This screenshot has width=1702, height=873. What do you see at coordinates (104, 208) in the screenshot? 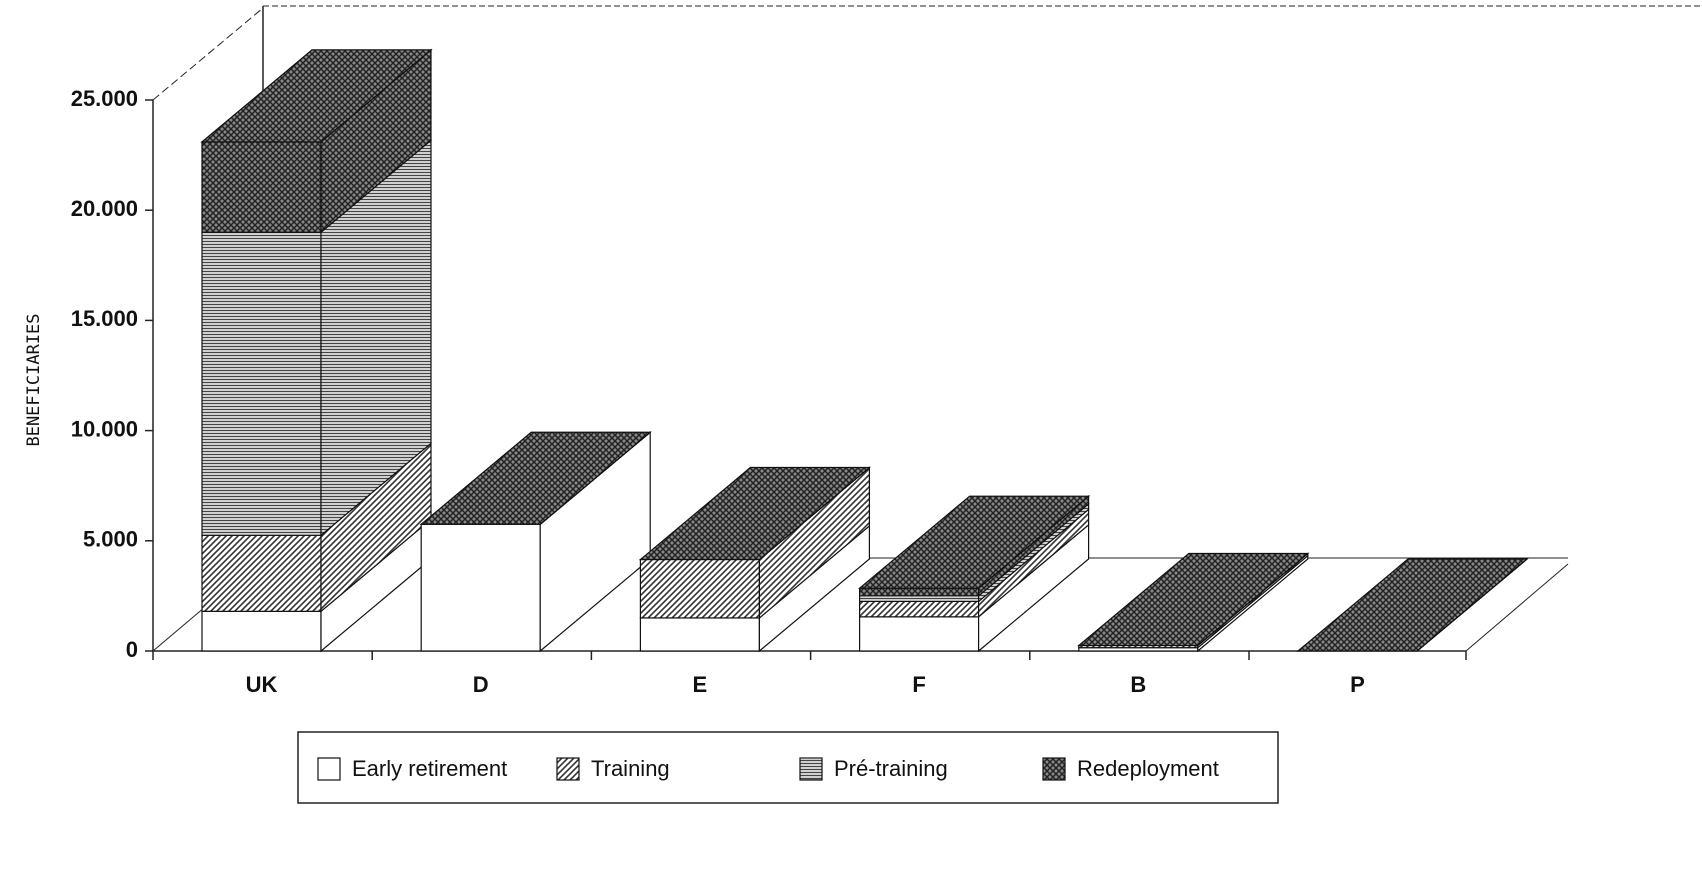
I see `y-tick-label: 20.000` at bounding box center [104, 208].